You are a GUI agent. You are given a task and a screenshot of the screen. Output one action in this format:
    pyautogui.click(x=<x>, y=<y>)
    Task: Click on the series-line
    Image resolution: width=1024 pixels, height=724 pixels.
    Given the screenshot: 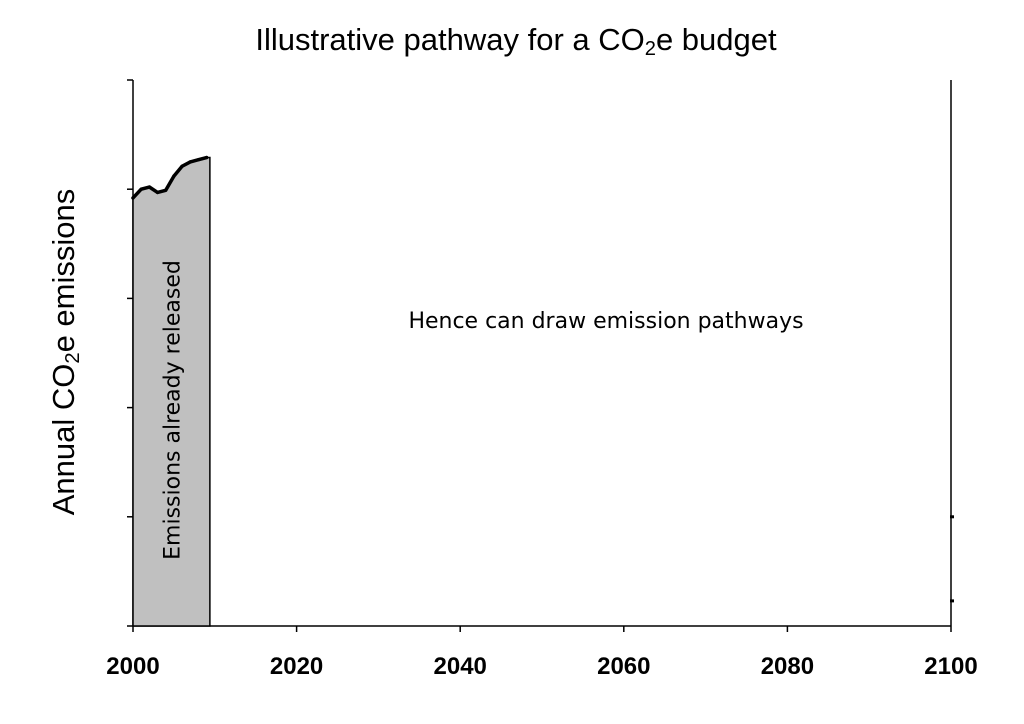 What is the action you would take?
    pyautogui.click(x=170, y=177)
    